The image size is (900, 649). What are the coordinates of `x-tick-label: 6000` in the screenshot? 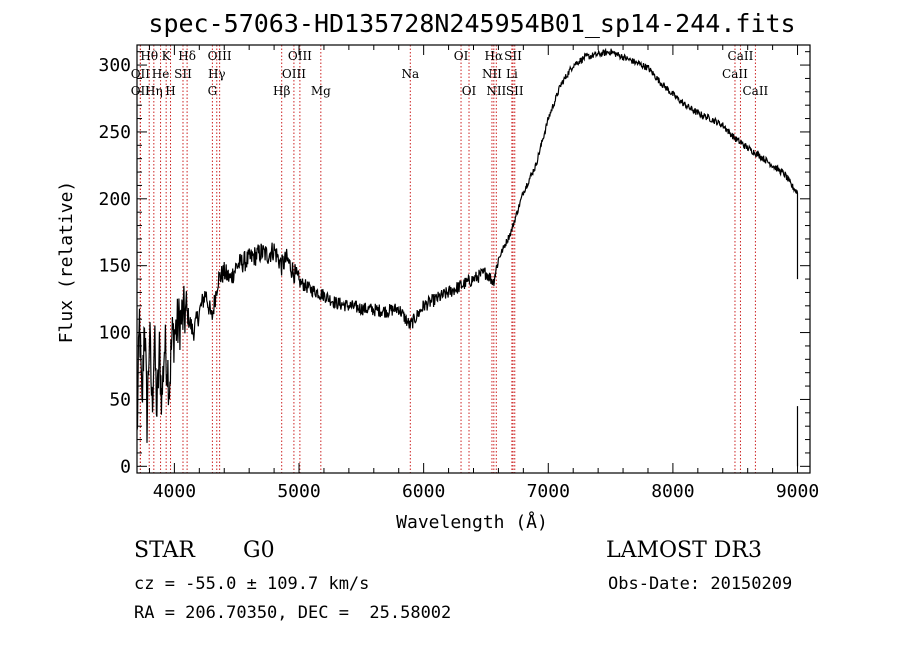 It's located at (423, 491).